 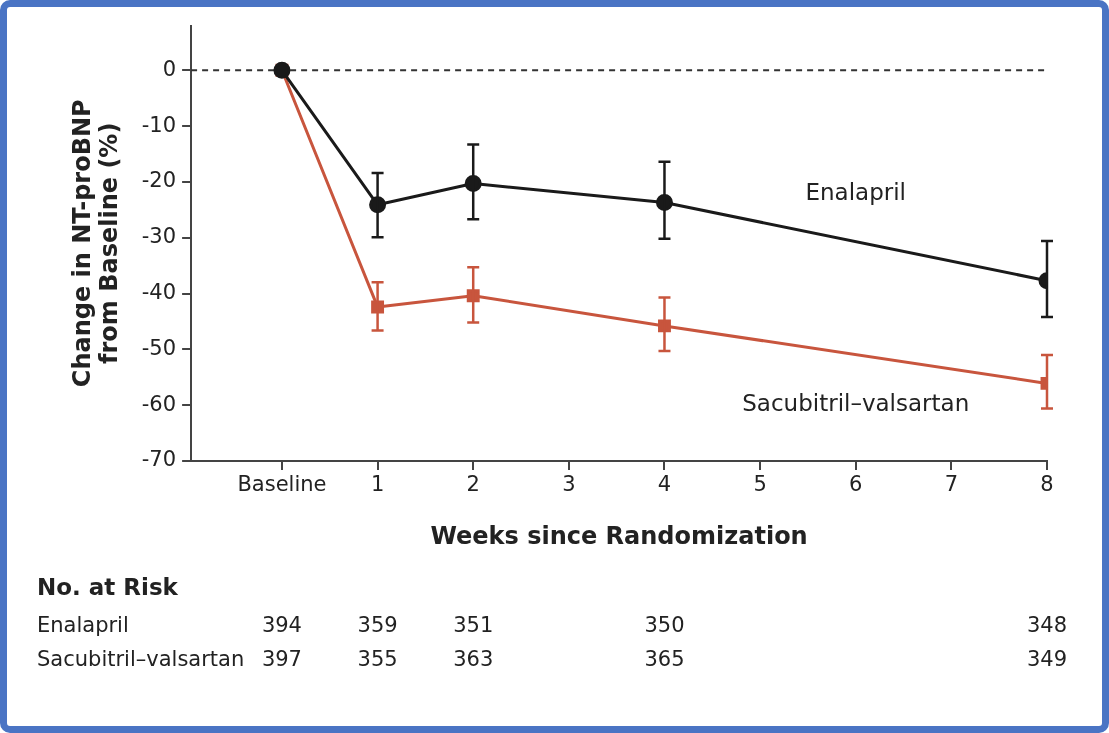 What do you see at coordinates (281, 659) in the screenshot?
I see `text: 397` at bounding box center [281, 659].